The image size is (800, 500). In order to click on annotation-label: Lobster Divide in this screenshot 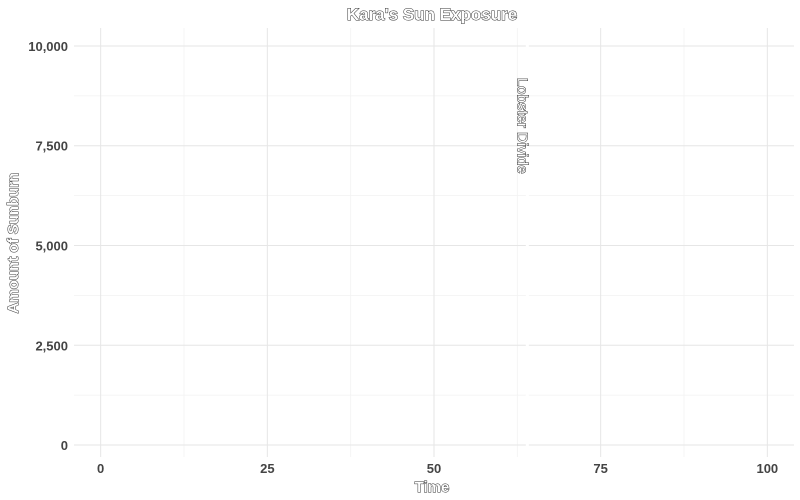, I will do `click(521, 126)`.